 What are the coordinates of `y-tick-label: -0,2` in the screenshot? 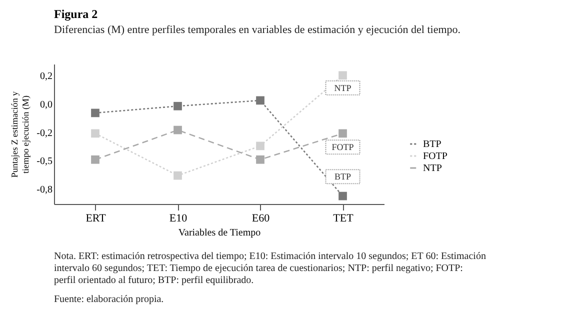 It's located at (44, 133).